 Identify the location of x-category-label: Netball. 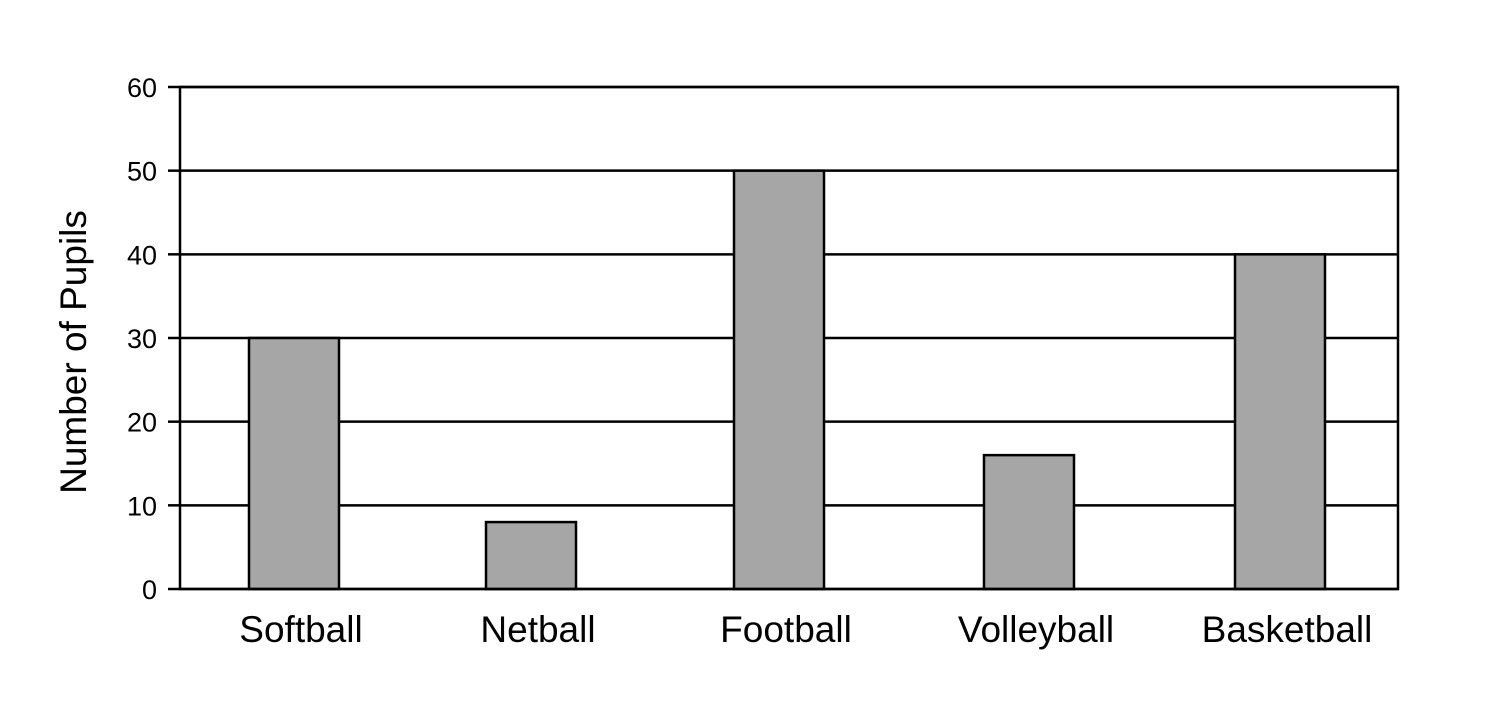
(537, 629).